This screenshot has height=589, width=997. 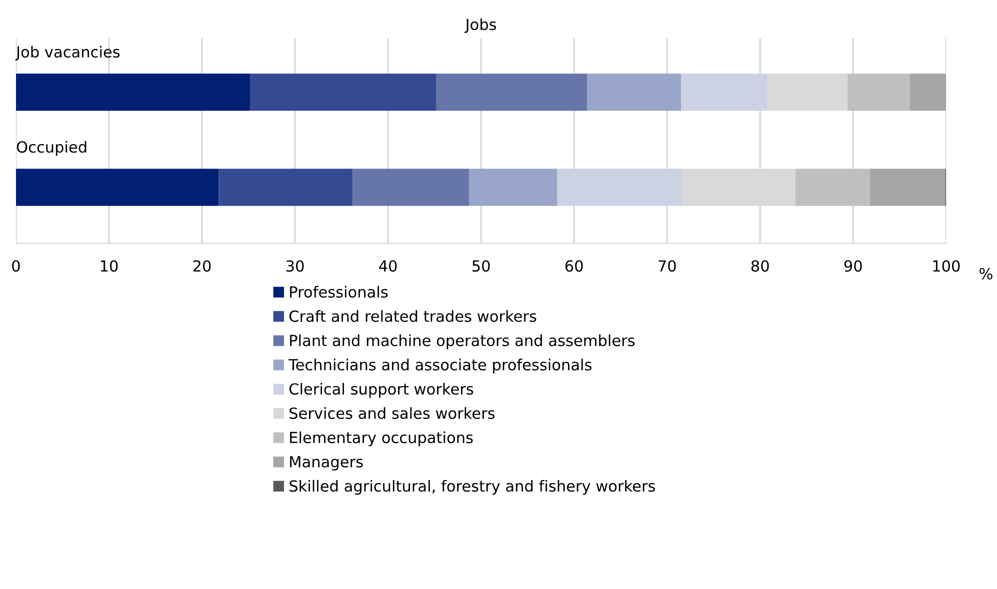 I want to click on legend-label: Professionals, so click(x=339, y=292).